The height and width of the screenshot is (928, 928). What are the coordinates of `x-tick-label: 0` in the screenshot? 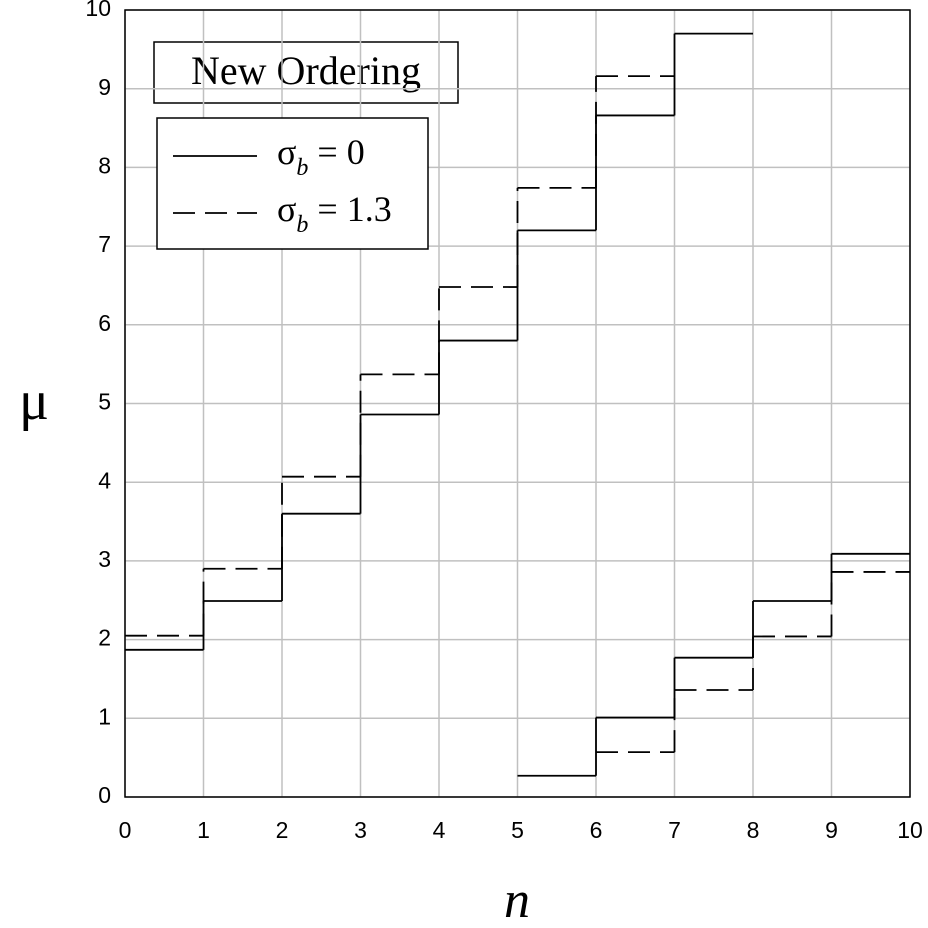 It's located at (125, 830).